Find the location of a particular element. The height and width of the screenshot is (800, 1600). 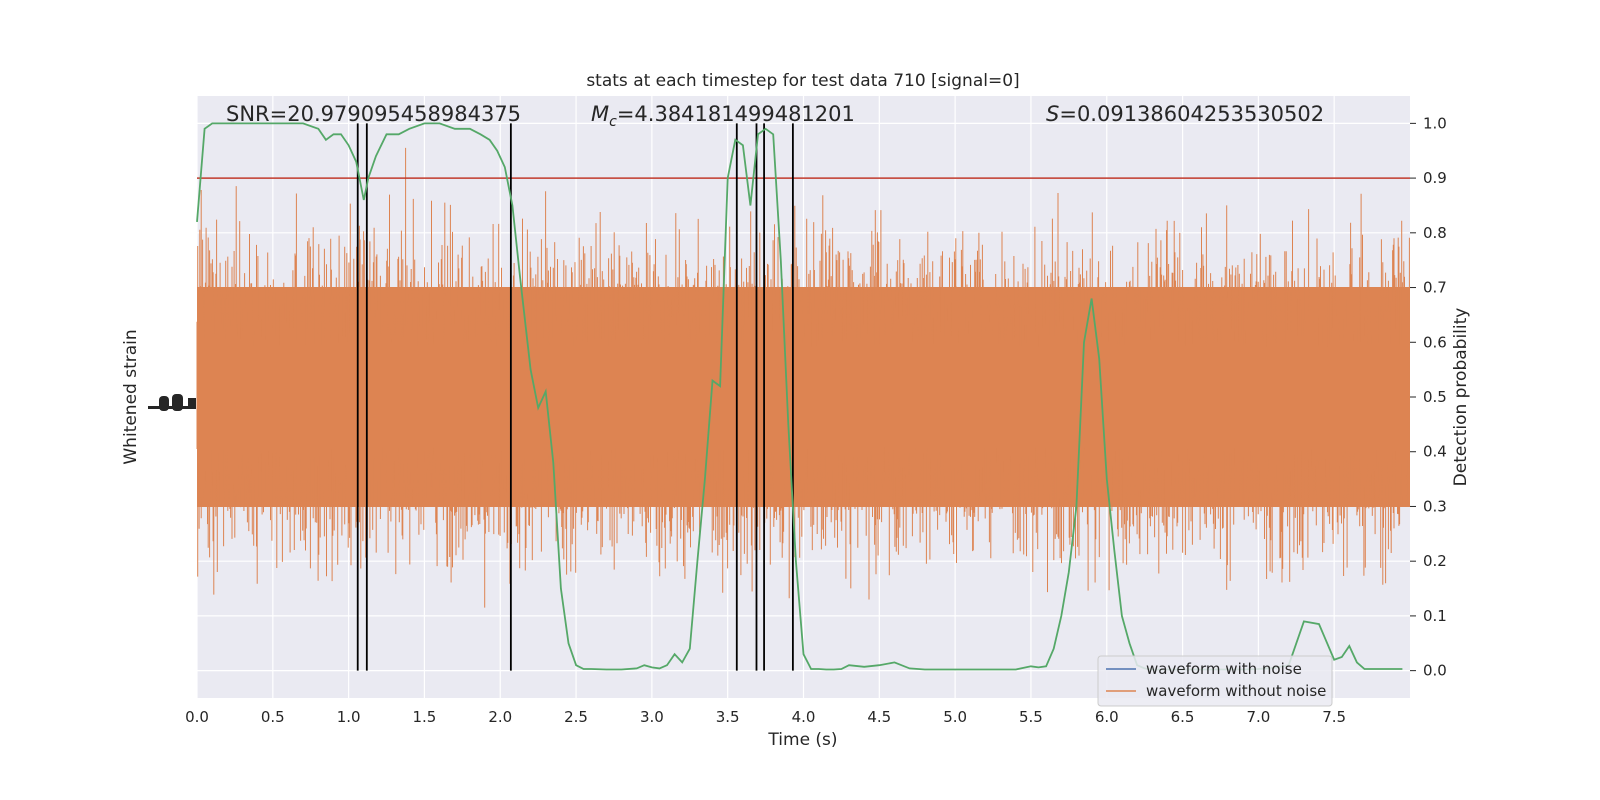

snr-annotation: SNR=20.979095458984375 is located at coordinates (373, 114).